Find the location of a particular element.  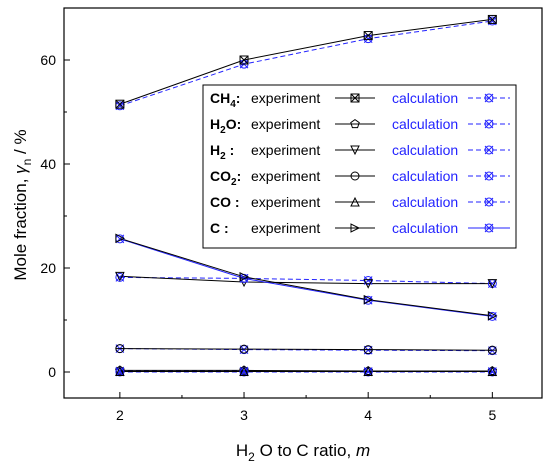

y-tick-label: 40 is located at coordinates (48, 164).